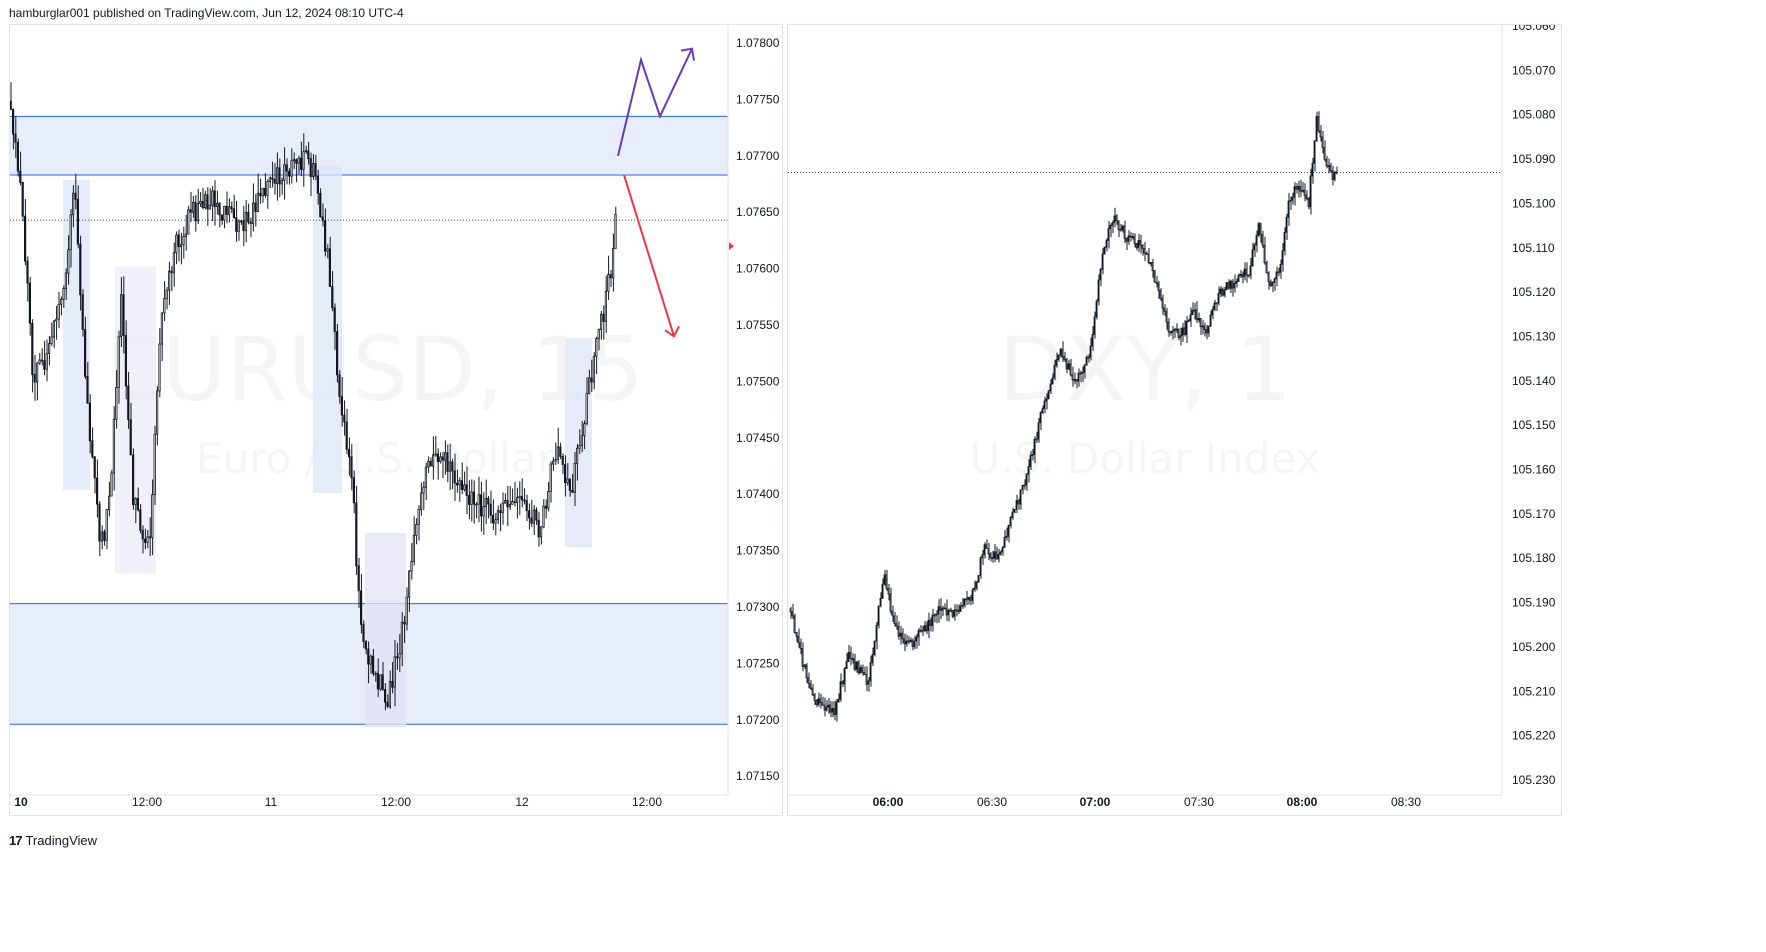  What do you see at coordinates (1534, 780) in the screenshot?
I see `price-tick-label: 105.230` at bounding box center [1534, 780].